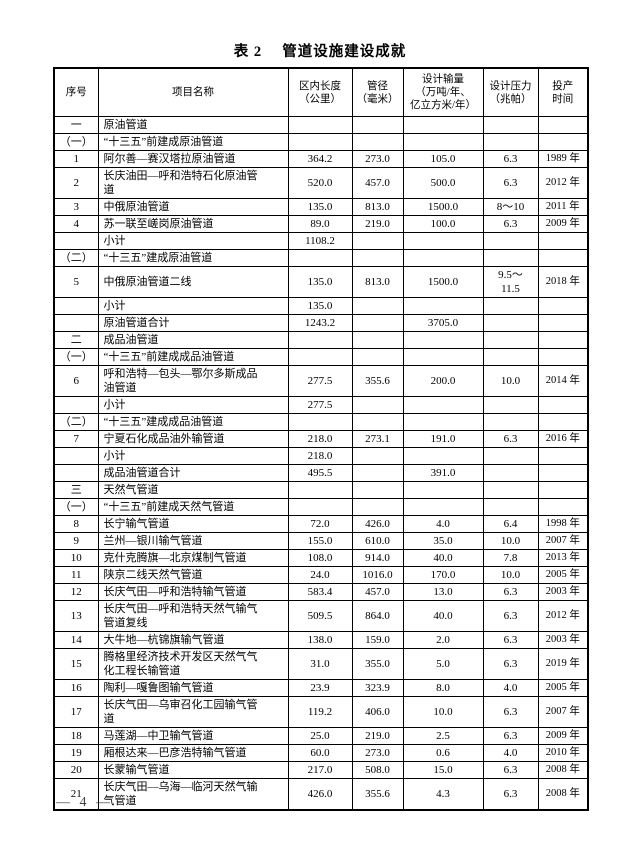 The width and height of the screenshot is (641, 861). Describe the element at coordinates (321, 770) in the screenshot. I see `table-row: 20 长蒙输气管道 217.0 508.0 15.0 6.3 2008 年` at that location.